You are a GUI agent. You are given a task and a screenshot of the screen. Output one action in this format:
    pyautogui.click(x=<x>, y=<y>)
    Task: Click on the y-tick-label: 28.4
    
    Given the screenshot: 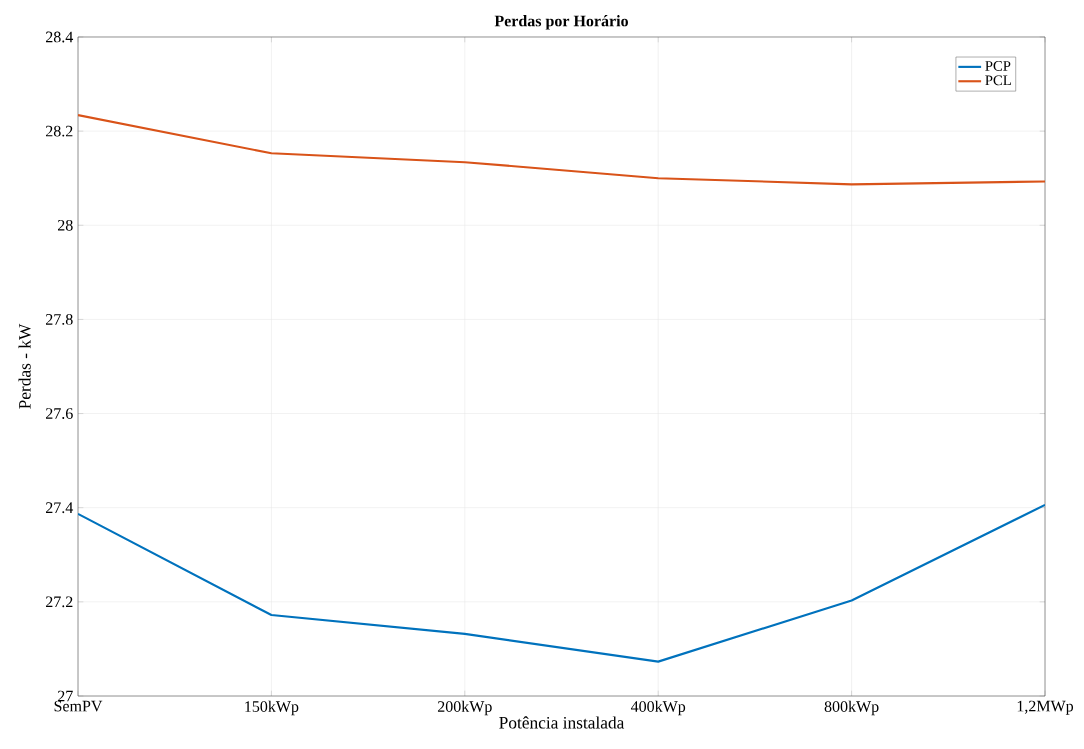 What is the action you would take?
    pyautogui.click(x=60, y=37)
    